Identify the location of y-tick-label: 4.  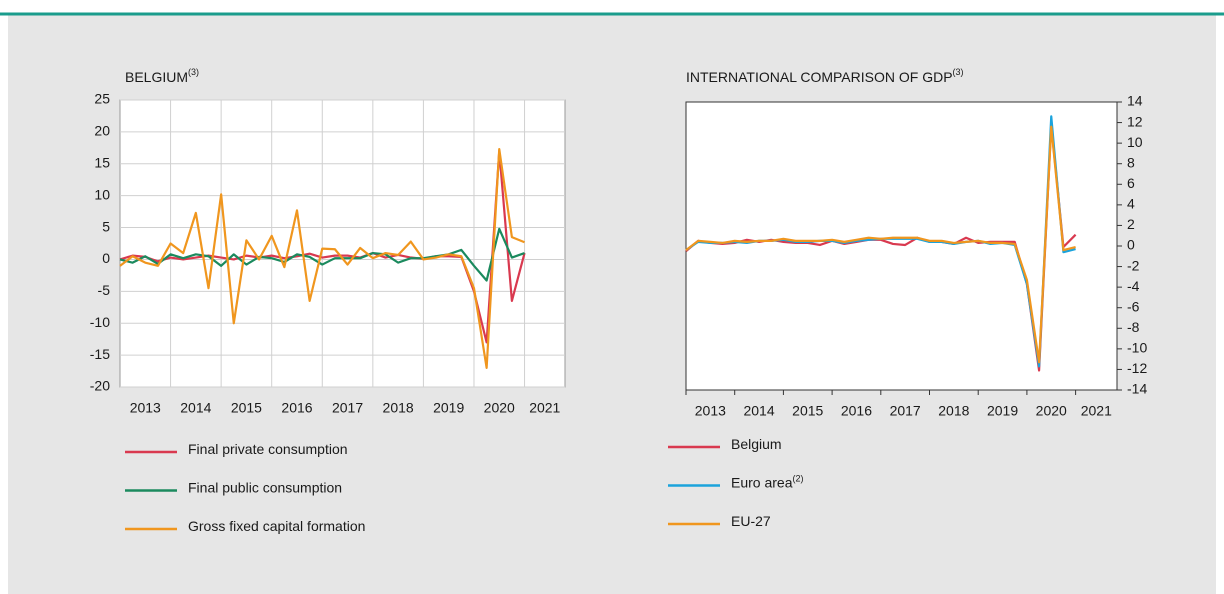
(1131, 204).